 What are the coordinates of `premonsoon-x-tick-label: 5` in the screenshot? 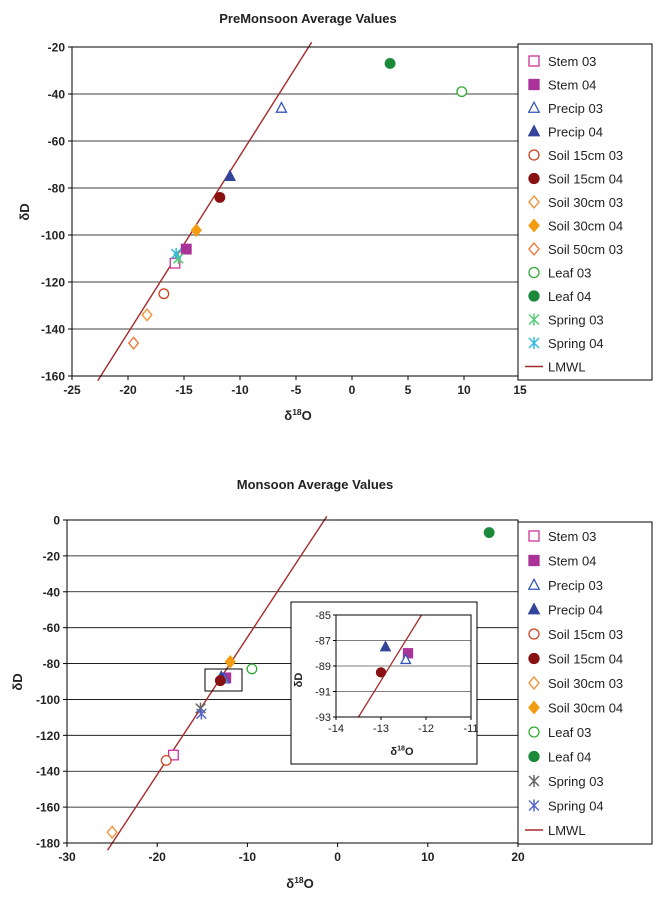 It's located at (408, 390).